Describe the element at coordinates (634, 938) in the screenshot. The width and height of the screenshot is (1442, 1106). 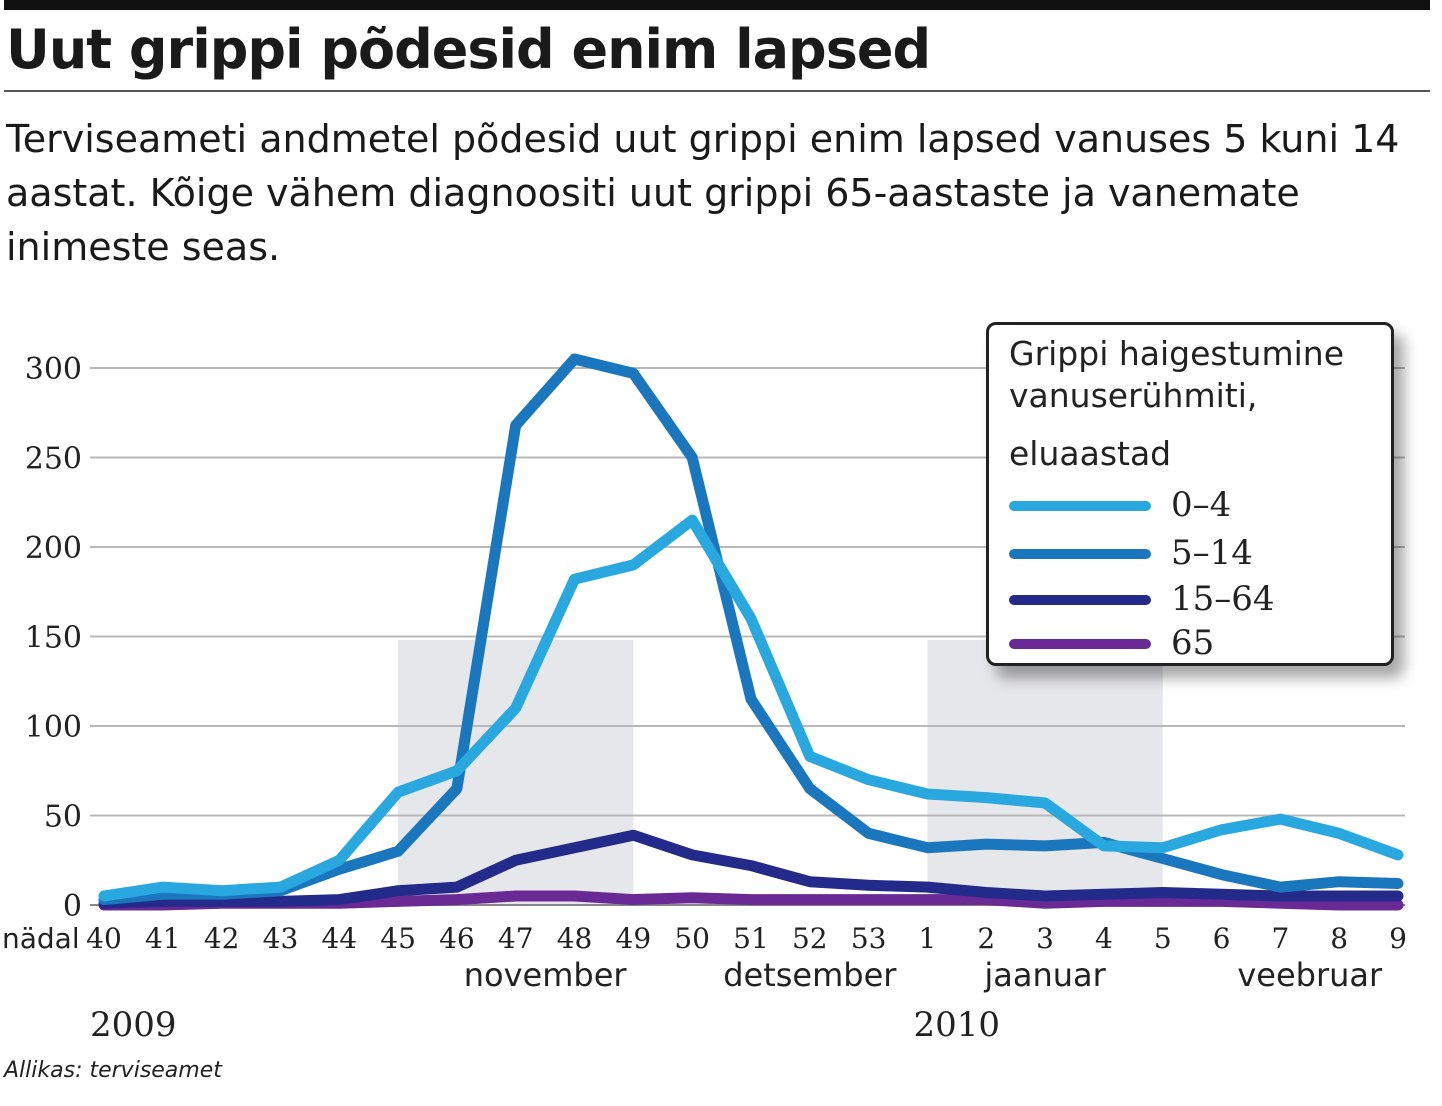
I see `x-tick-label-49: 49` at that location.